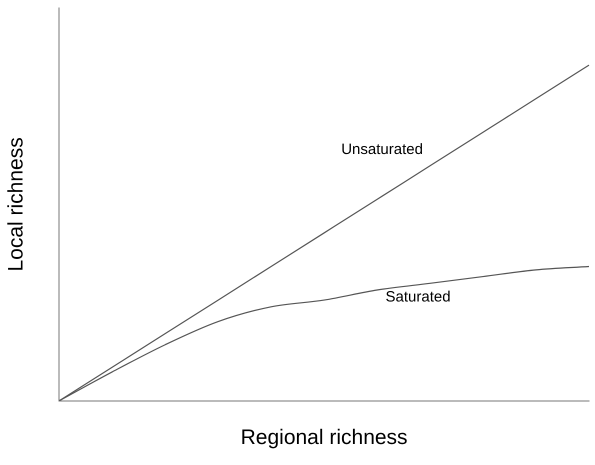 The image size is (595, 465). Describe the element at coordinates (324, 438) in the screenshot. I see `x-axis-title: Regional richness` at that location.